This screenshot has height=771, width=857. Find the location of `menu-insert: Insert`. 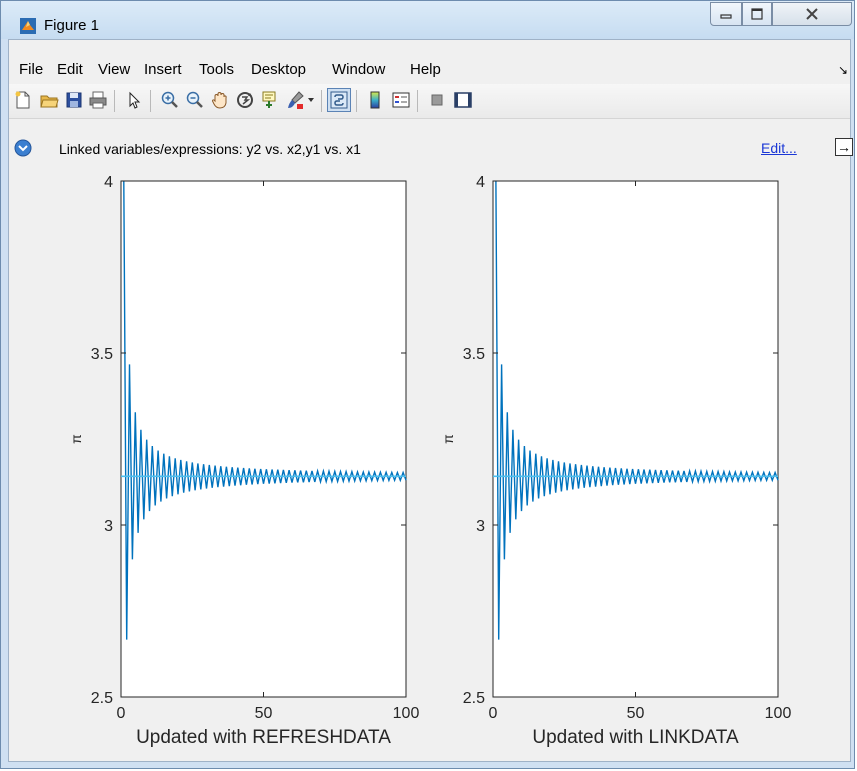

menu-insert: Insert is located at coordinates (163, 69).